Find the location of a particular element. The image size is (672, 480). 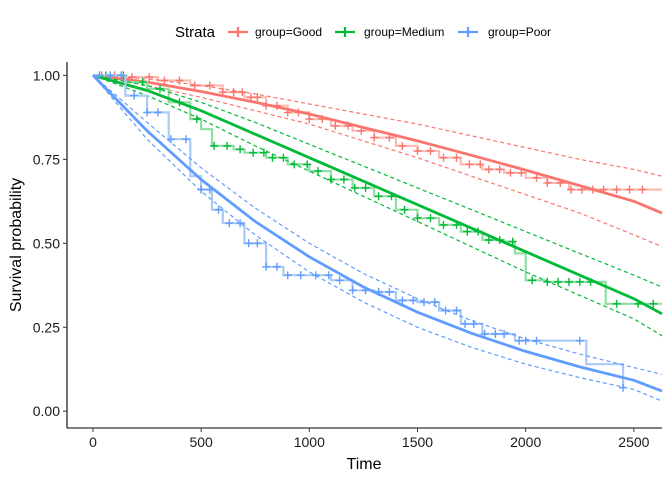

x-ticks: 0 500 1000 1500 2000 2500 is located at coordinates (369, 439).